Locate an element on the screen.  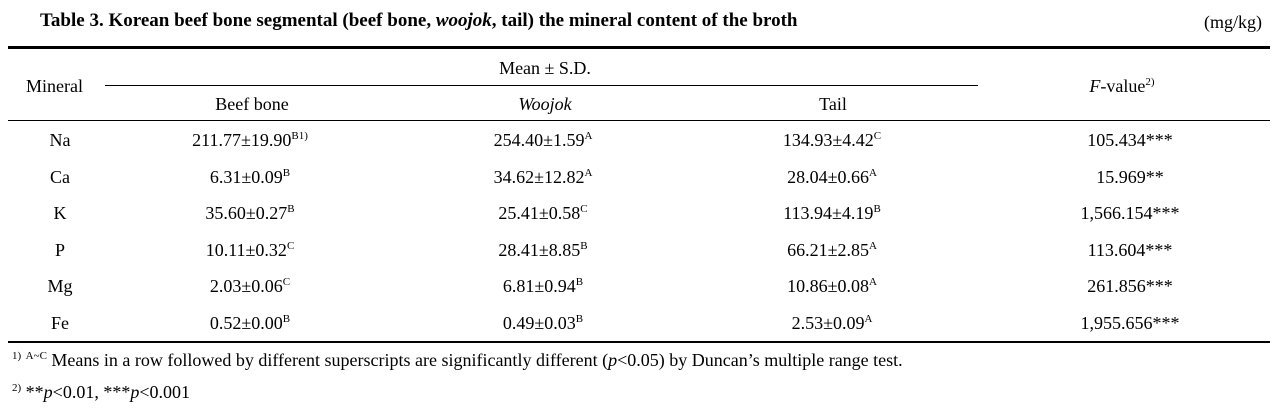
cell-value: 25.41±0.58 is located at coordinates (539, 213).